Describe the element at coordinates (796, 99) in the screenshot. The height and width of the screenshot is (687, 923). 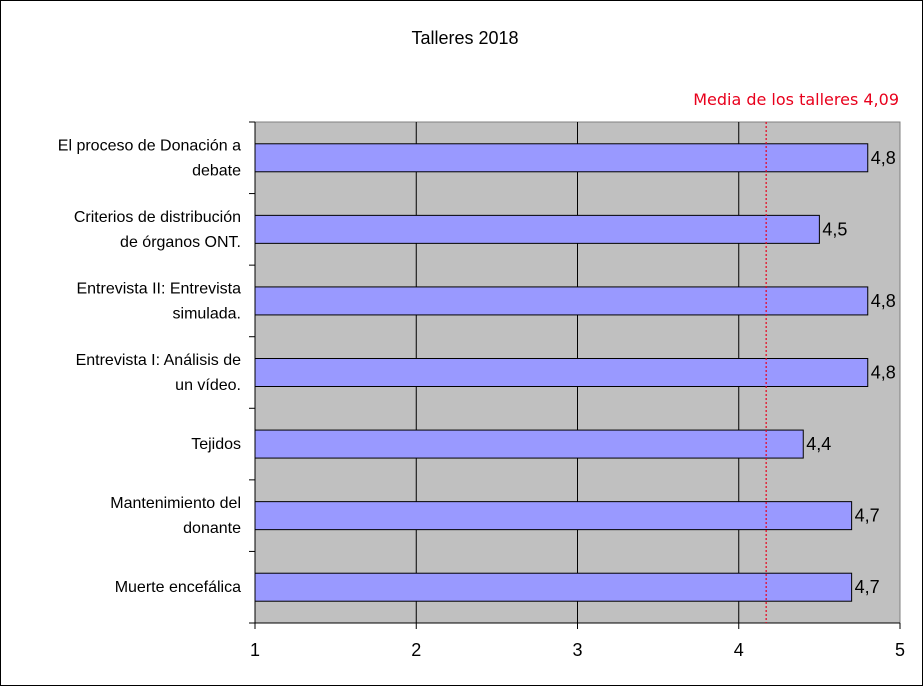
I see `mean-reference-label: Media de los talleres 4,09` at that location.